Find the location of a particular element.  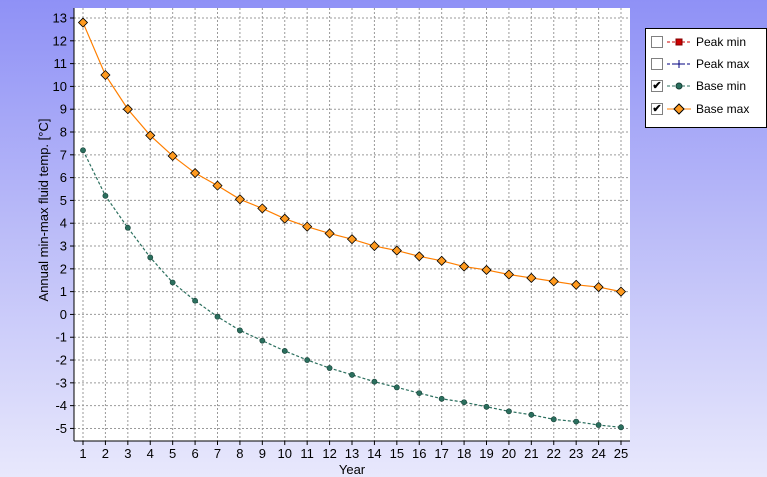

y-axis-title: Annual min-max fluid temp. [°C] is located at coordinates (43, 210).